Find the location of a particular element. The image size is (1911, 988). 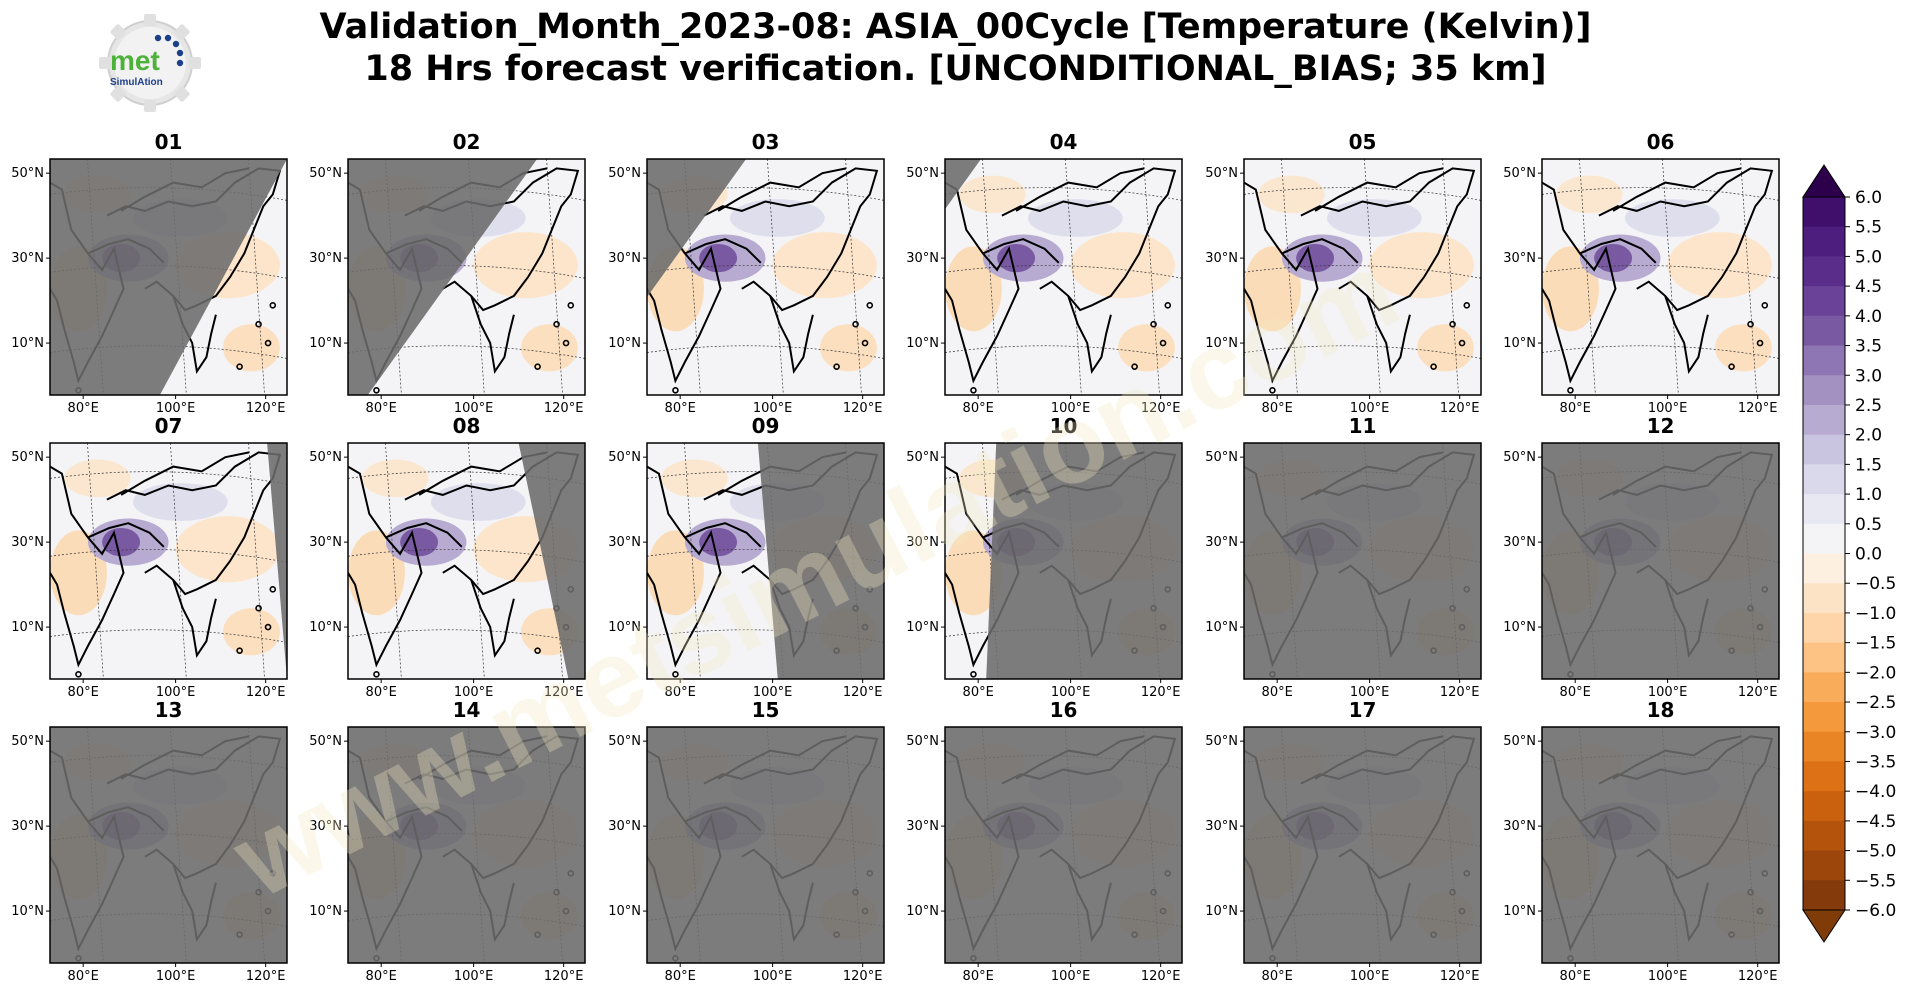

panel-10: 10 50°N 30°N 10°N 80°E 100°E 120°E is located at coordinates (1044, 557).